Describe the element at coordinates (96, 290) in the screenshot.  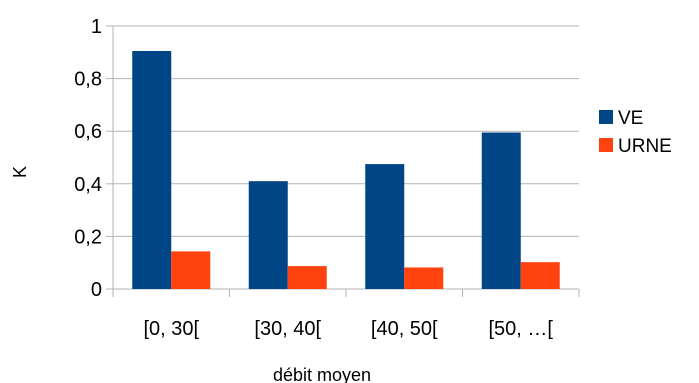
I see `y-tick-label: 0` at that location.